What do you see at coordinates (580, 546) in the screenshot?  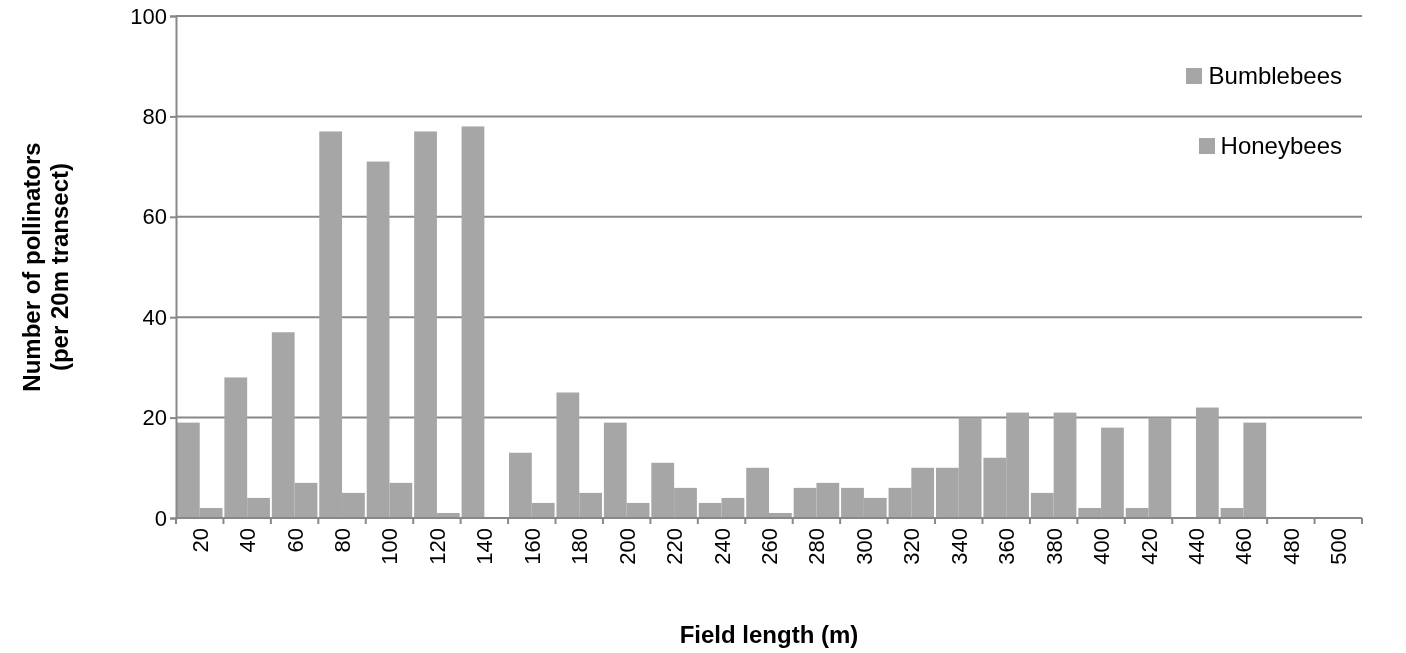 I see `x-tick-label: 180` at bounding box center [580, 546].